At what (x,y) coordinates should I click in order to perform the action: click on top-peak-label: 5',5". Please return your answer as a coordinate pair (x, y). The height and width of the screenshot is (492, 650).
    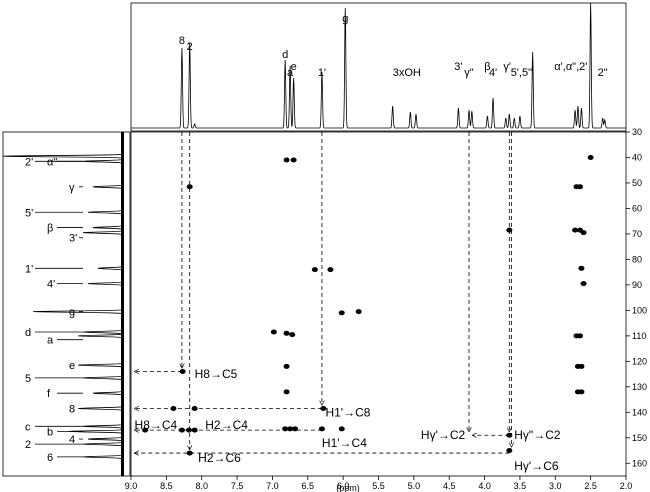
    Looking at the image, I should click on (521, 73).